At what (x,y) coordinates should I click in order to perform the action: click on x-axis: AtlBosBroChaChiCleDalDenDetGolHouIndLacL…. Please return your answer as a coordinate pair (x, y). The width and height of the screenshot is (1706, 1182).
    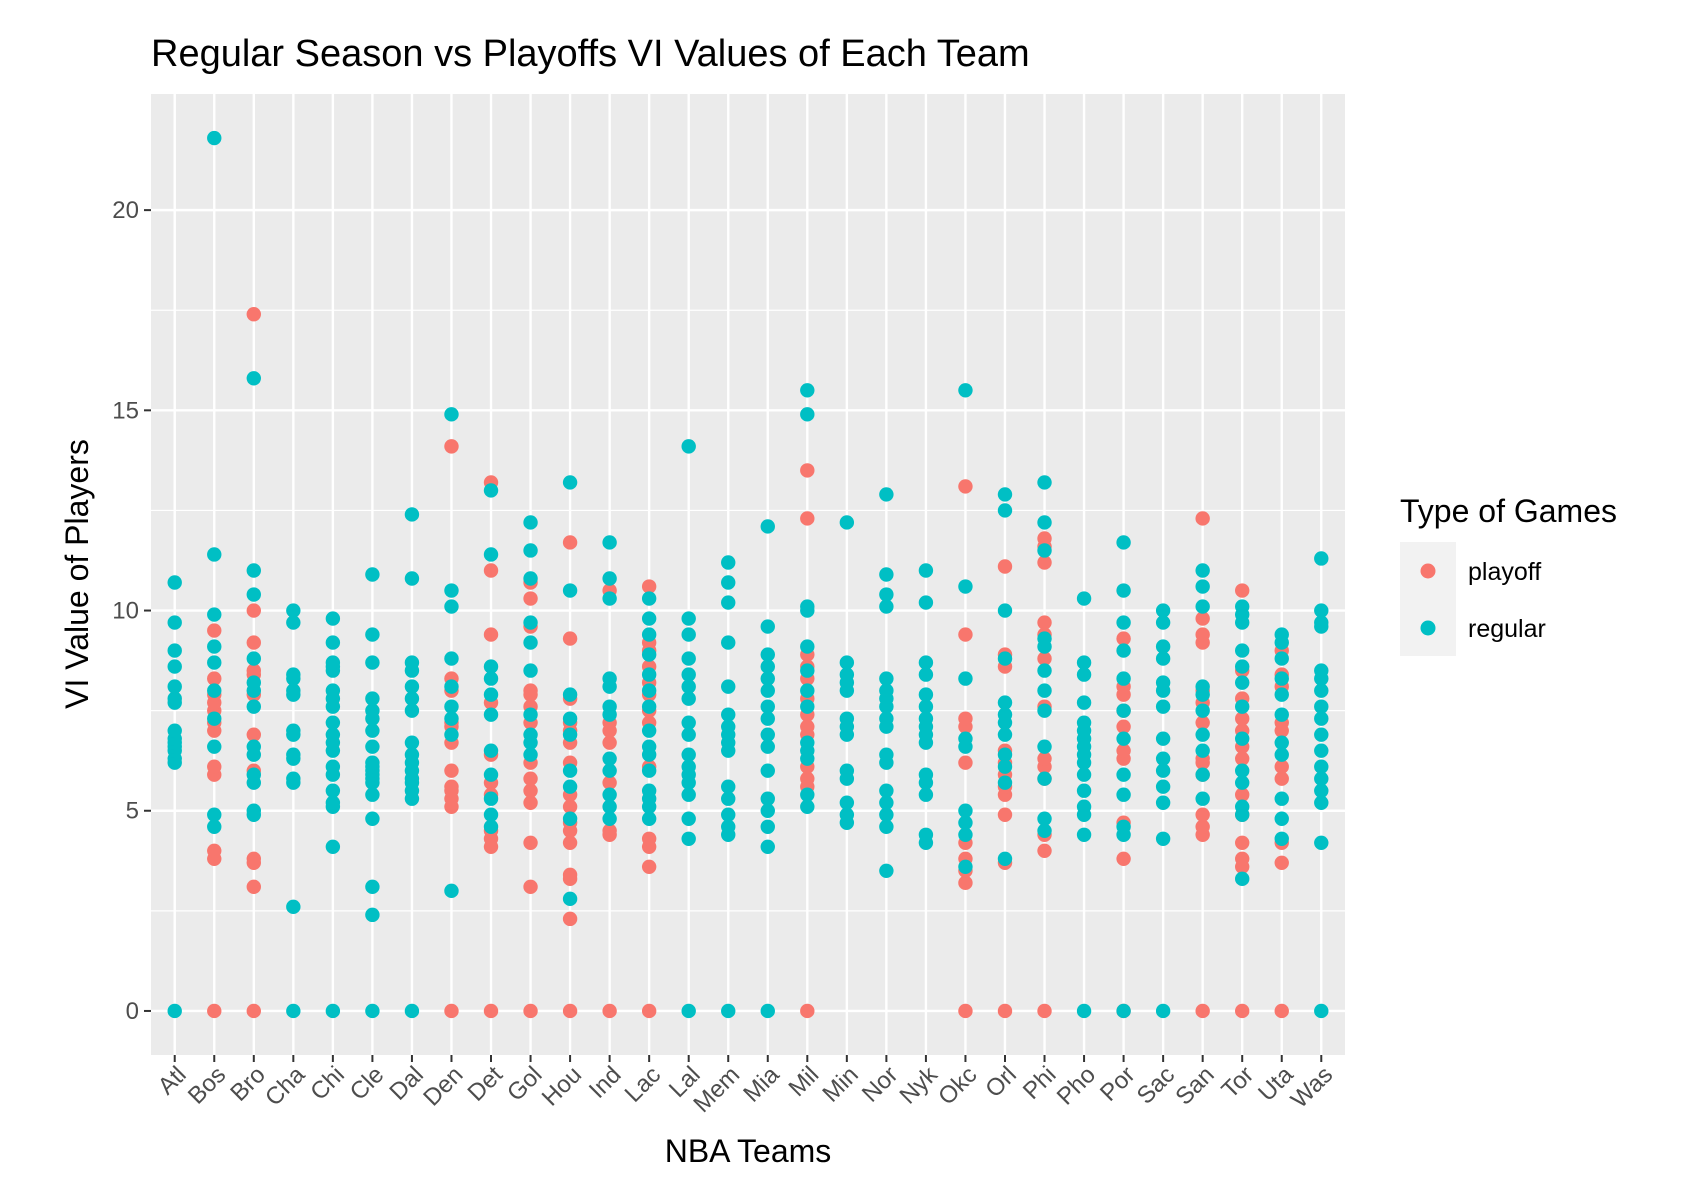
    Looking at the image, I should click on (745, 1086).